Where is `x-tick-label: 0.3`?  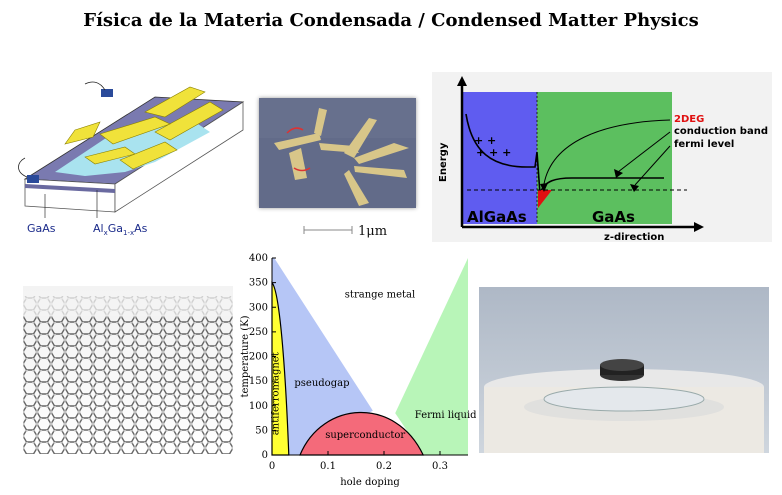 x-tick-label: 0.3 is located at coordinates (440, 466).